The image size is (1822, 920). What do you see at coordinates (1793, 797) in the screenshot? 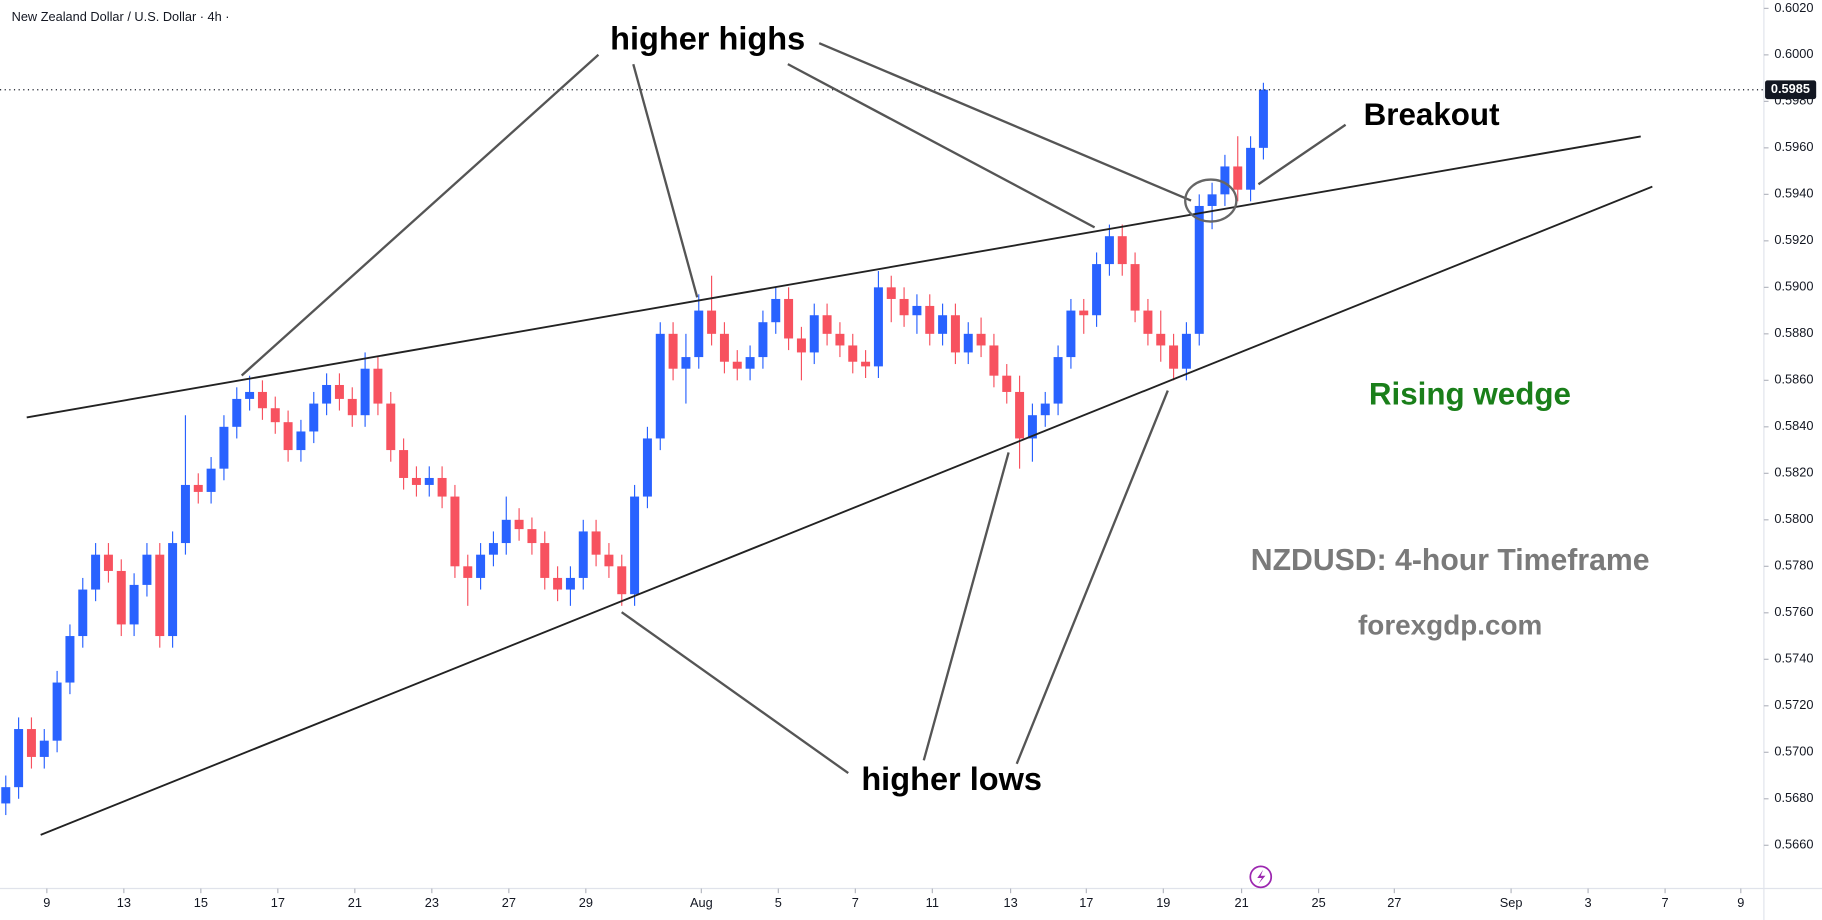
I see `y-tick-label: 0.5680` at bounding box center [1793, 797].